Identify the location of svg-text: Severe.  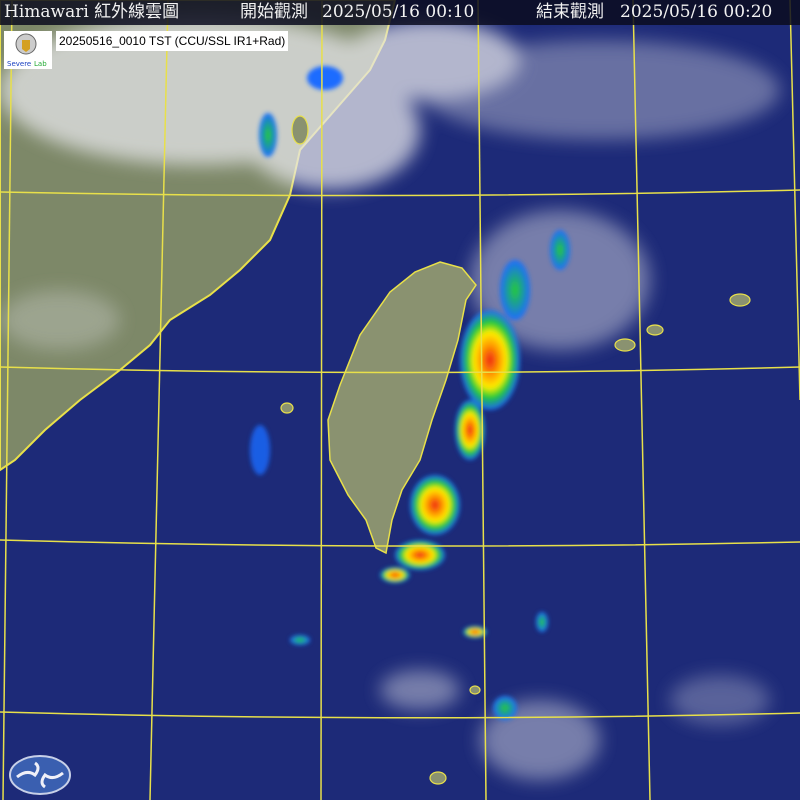
(19, 64).